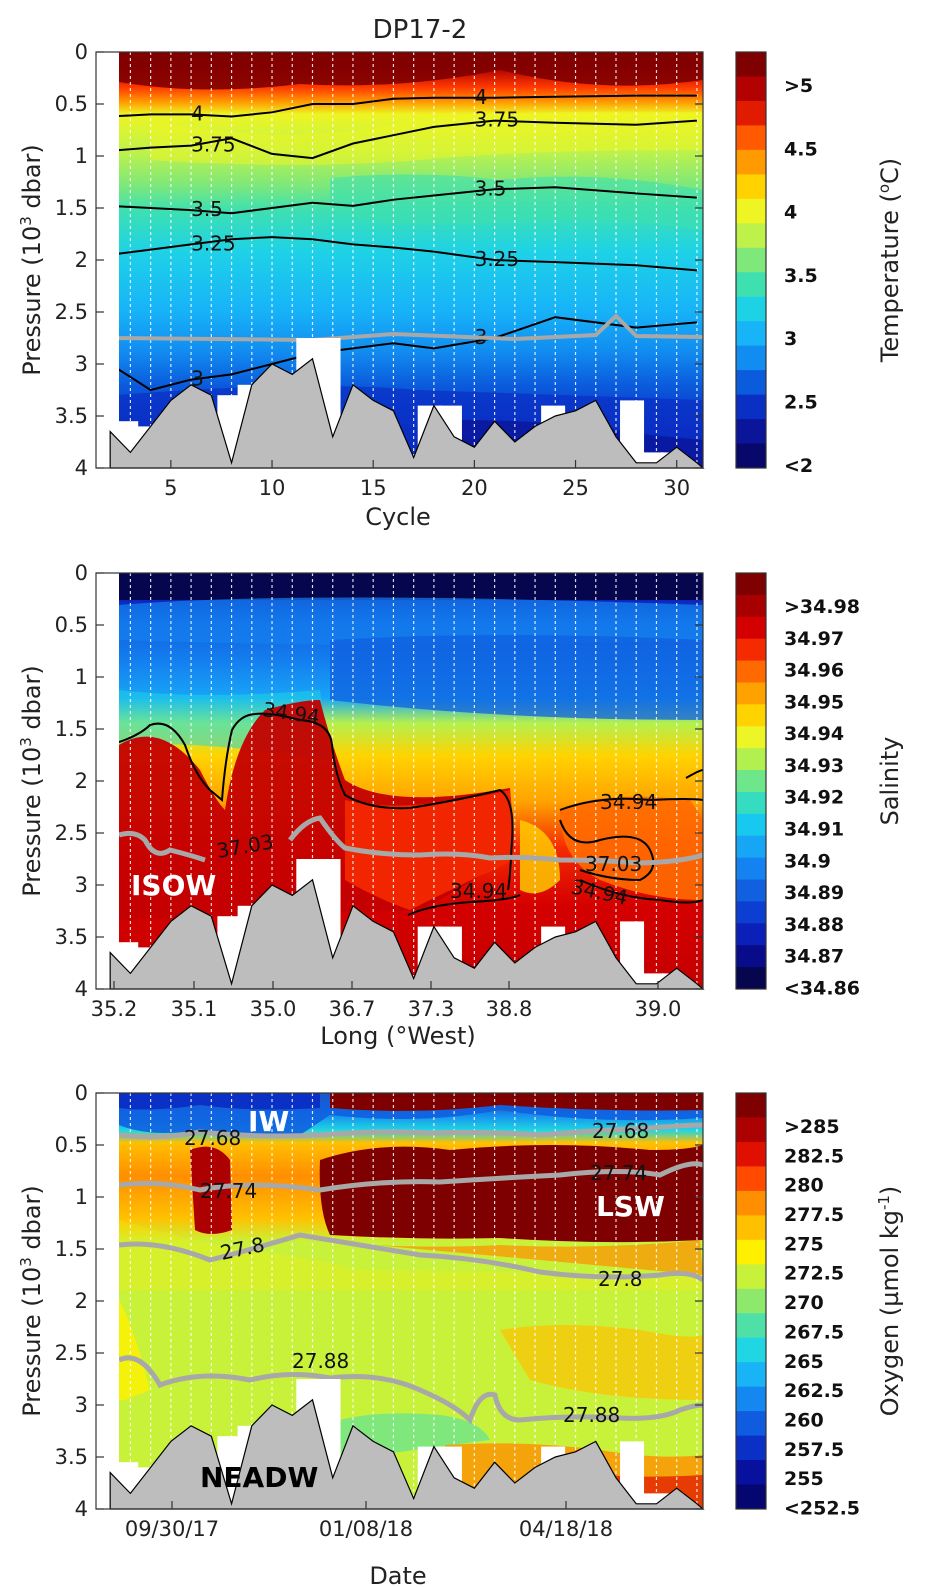 The width and height of the screenshot is (925, 1587). What do you see at coordinates (804, 1420) in the screenshot?
I see `colorbar-tick-label: 260` at bounding box center [804, 1420].